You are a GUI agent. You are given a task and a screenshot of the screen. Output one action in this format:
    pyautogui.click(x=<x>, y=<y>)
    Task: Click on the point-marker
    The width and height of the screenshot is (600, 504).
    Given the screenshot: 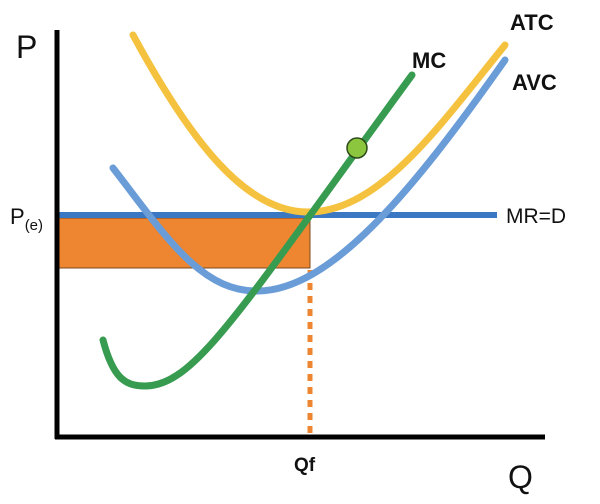 What is the action you would take?
    pyautogui.click(x=357, y=148)
    